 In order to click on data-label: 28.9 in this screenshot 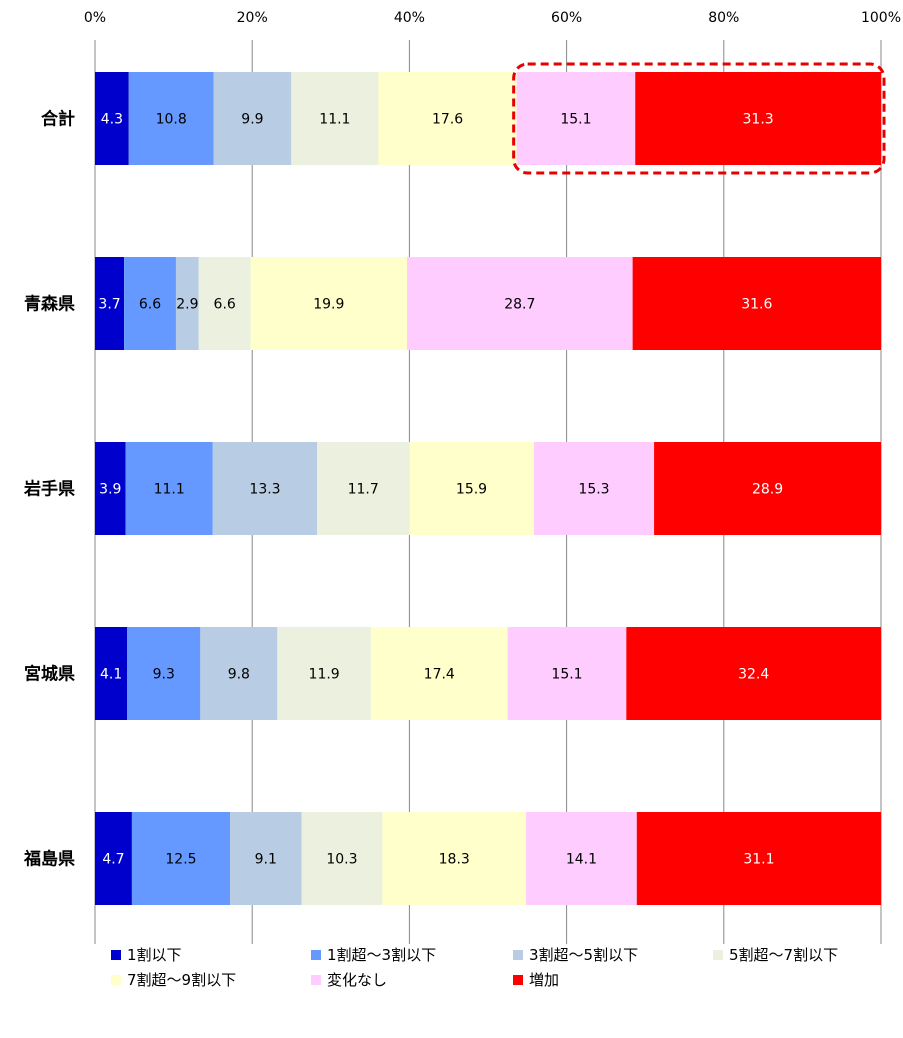, I will do `click(767, 490)`.